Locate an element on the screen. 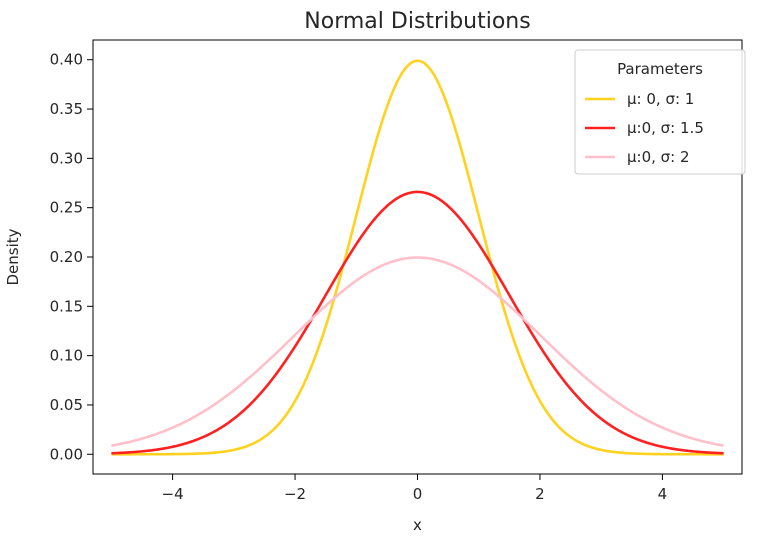 This screenshot has height=538, width=768. legend-label-2: μ:0, σ: 1.5 is located at coordinates (665, 128).